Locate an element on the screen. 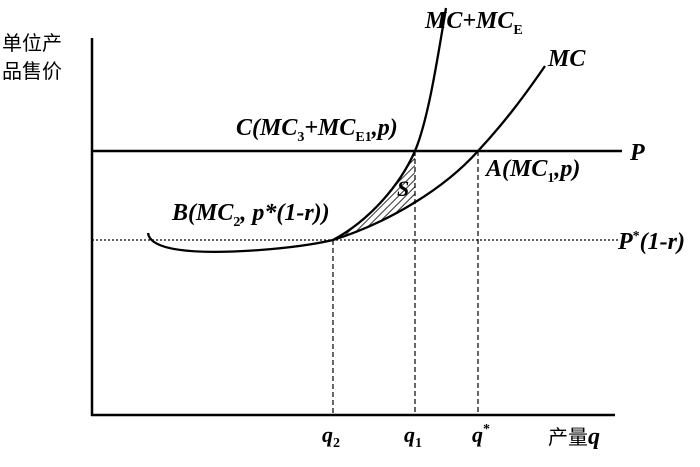 The height and width of the screenshot is (467, 700). area-label: S is located at coordinates (403, 188).